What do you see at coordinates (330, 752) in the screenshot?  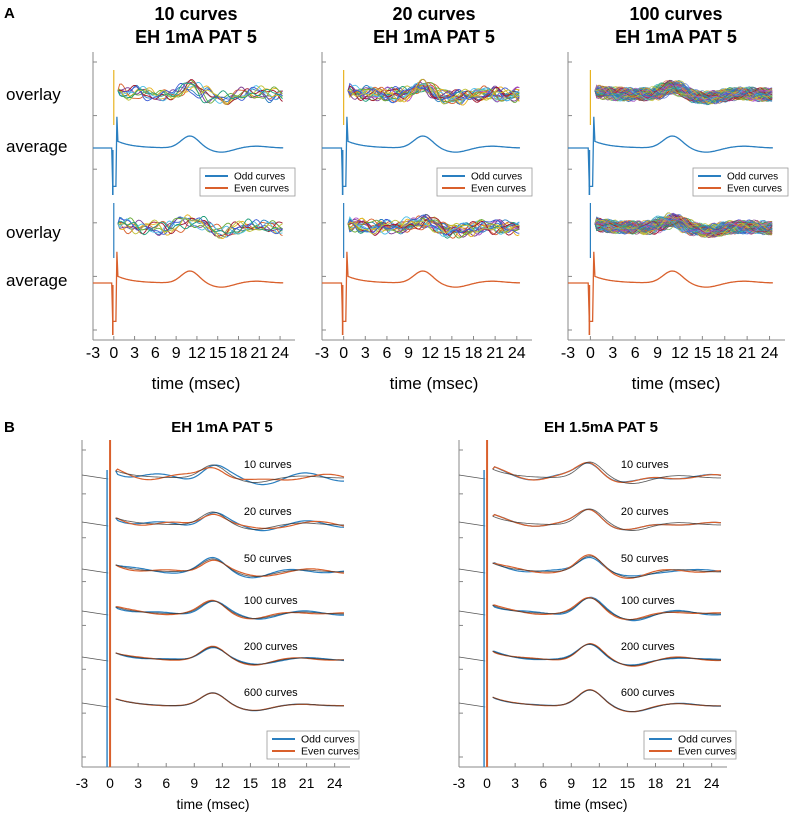 I see `b1-legend-even-label: Even curves` at bounding box center [330, 752].